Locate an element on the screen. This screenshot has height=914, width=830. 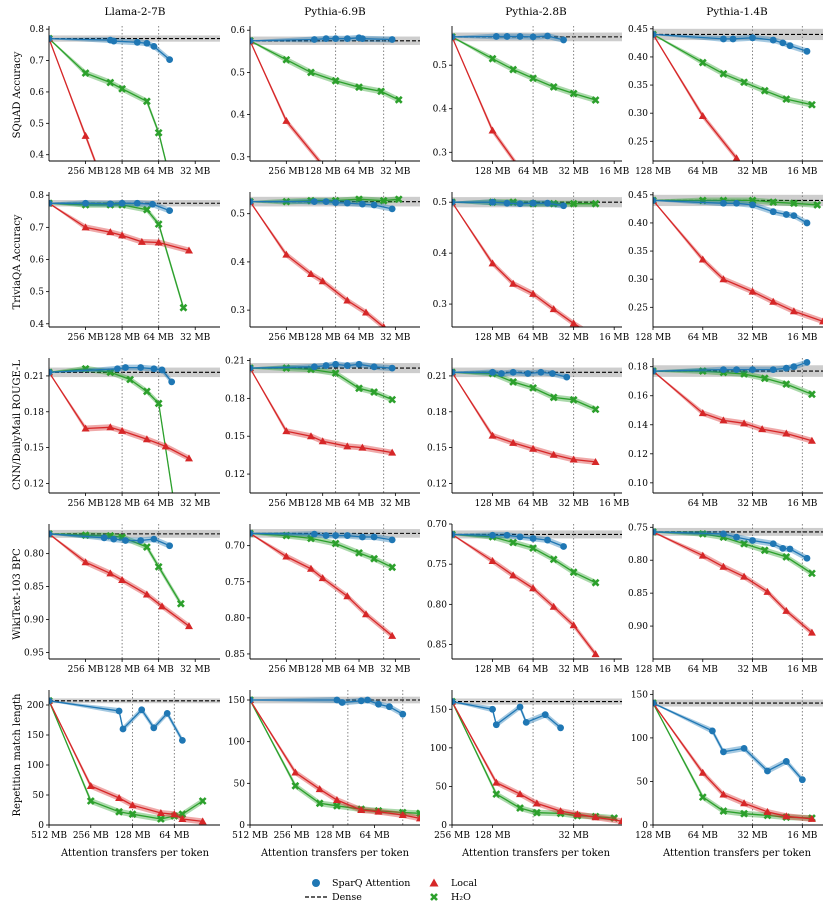
panel-r2-c2: 0.12 0.15 0.18 0.21 128 MB 64 MB 32 MB 16 MB is located at coordinates (528, 433).